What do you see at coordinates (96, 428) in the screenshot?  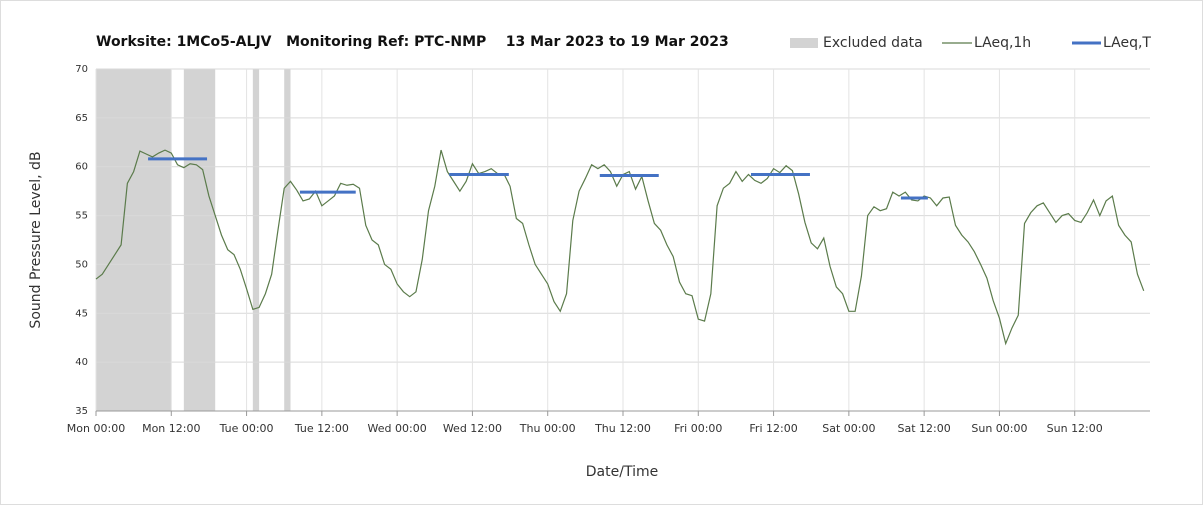 I see `x-tick-label: Mon 00:00` at bounding box center [96, 428].